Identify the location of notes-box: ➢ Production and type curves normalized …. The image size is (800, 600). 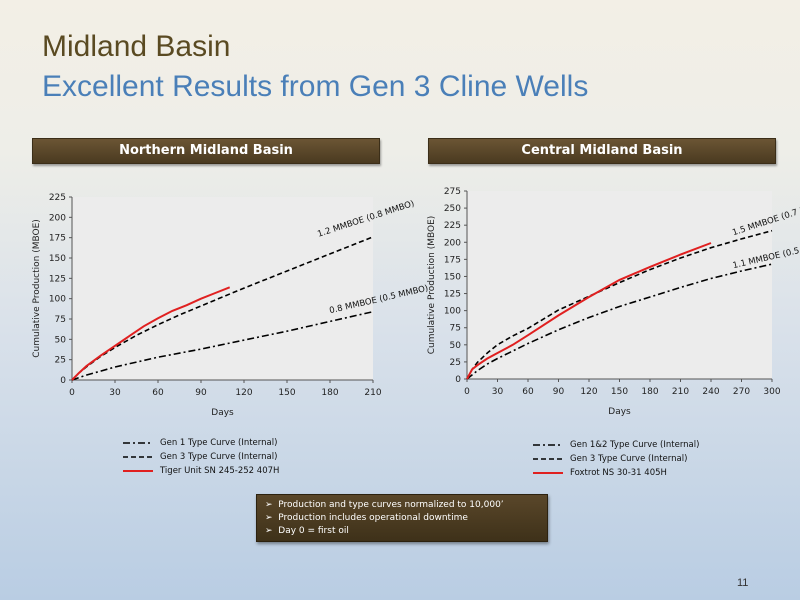
(402, 518).